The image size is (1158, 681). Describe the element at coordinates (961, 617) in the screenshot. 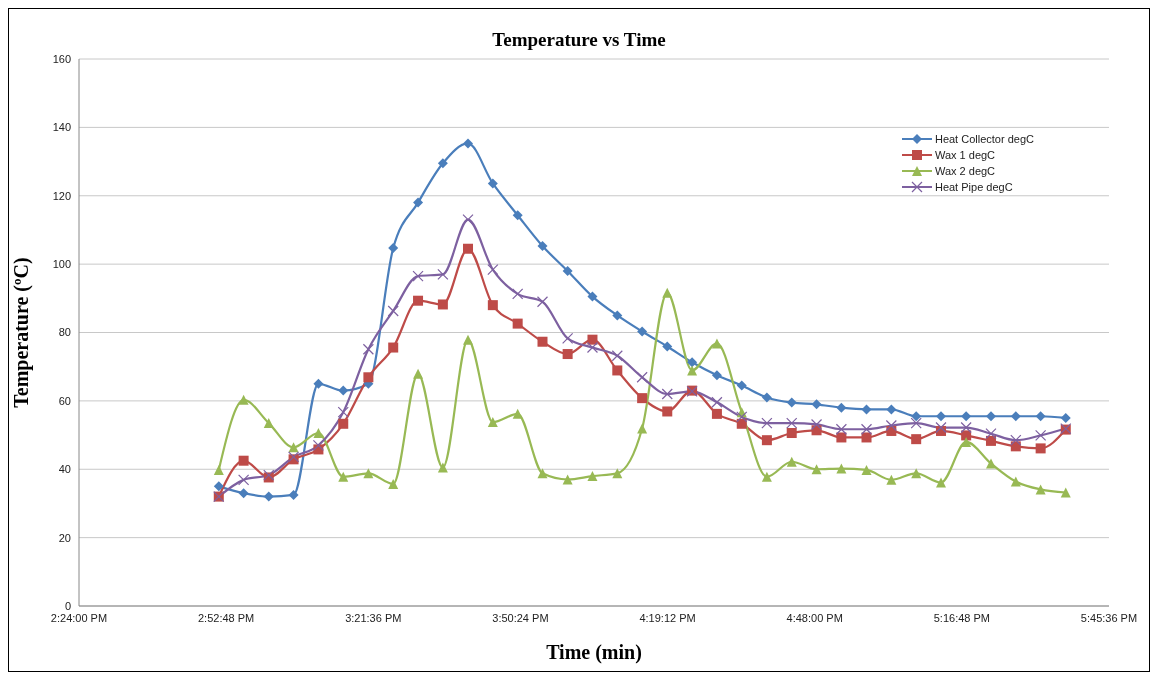

I see `x-tick-label: 5:16:48 PM` at that location.